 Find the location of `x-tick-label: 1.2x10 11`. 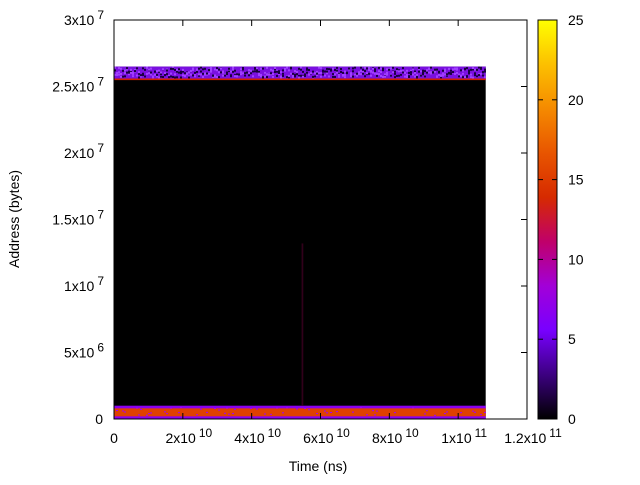

x-tick-label: 1.2x10 11 is located at coordinates (533, 436).